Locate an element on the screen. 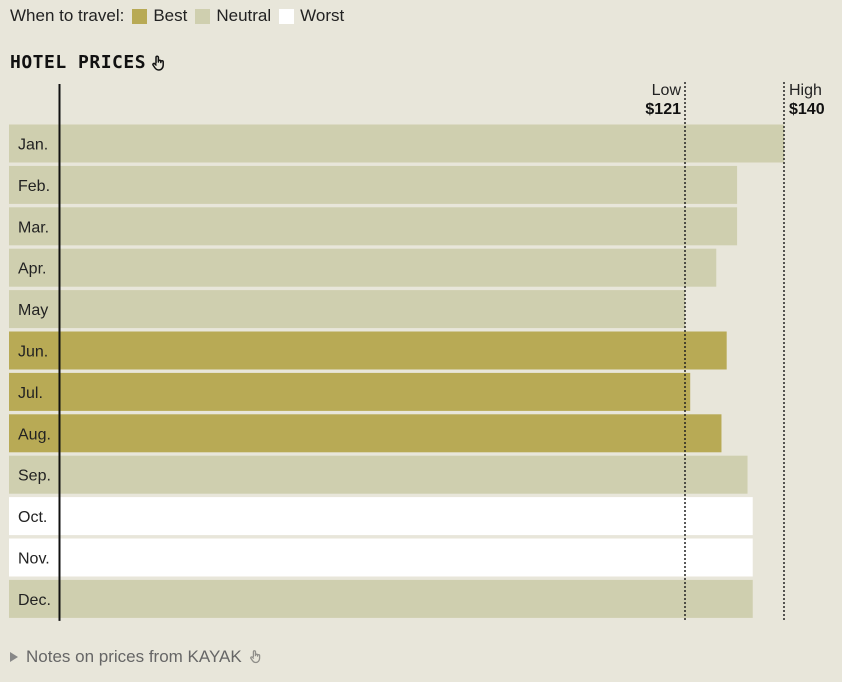 This screenshot has height=682, width=842. legend-item-best: Best is located at coordinates (159, 16).